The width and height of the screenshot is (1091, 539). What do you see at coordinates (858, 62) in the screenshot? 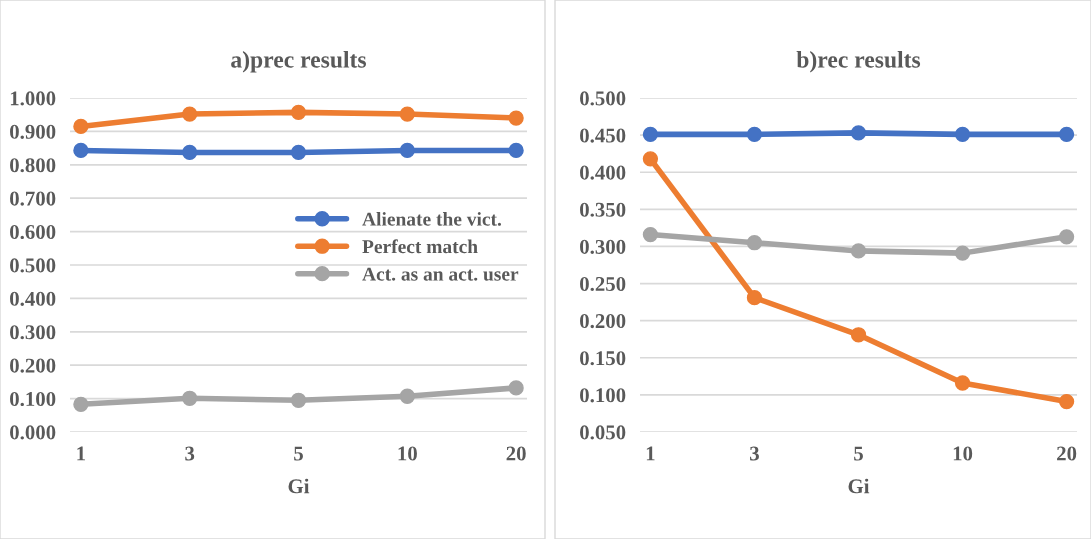
I see `chart-title: b)rec results` at bounding box center [858, 62].